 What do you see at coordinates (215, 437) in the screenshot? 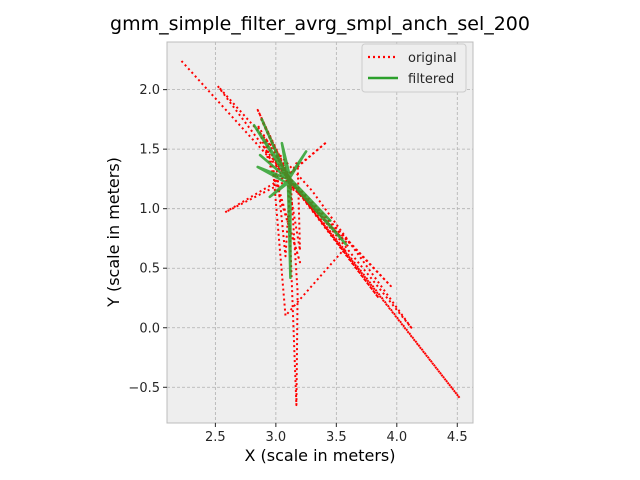
I see `x-tick-label: 2.5` at bounding box center [215, 437].